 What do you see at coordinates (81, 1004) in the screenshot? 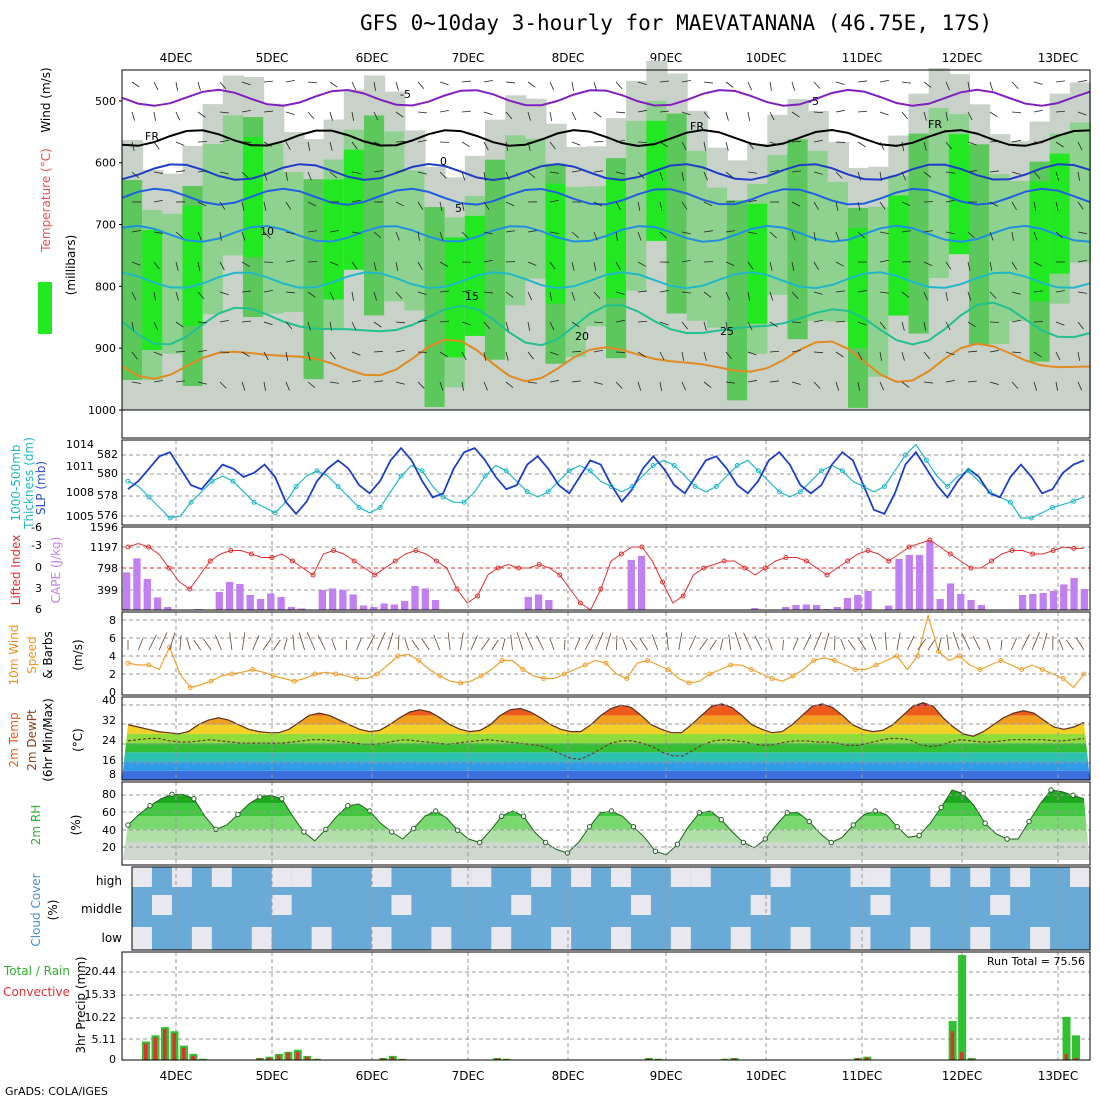
I see `y-axis-label-3hr-precip: 3hr Precip (mm)` at bounding box center [81, 1004].